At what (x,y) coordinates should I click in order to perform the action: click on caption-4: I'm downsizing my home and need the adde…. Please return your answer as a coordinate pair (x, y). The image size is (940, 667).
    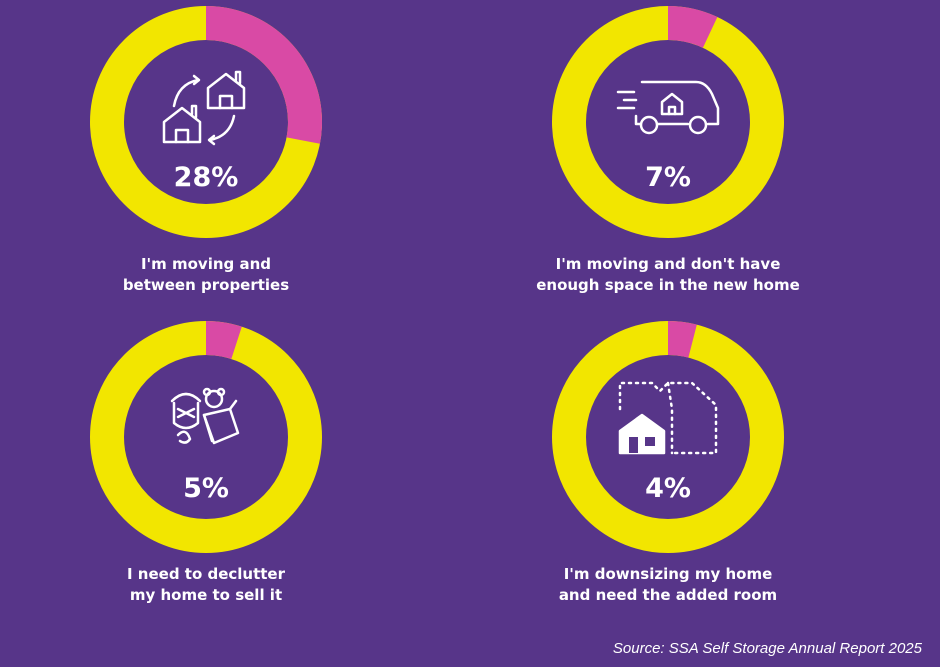
    Looking at the image, I should click on (668, 585).